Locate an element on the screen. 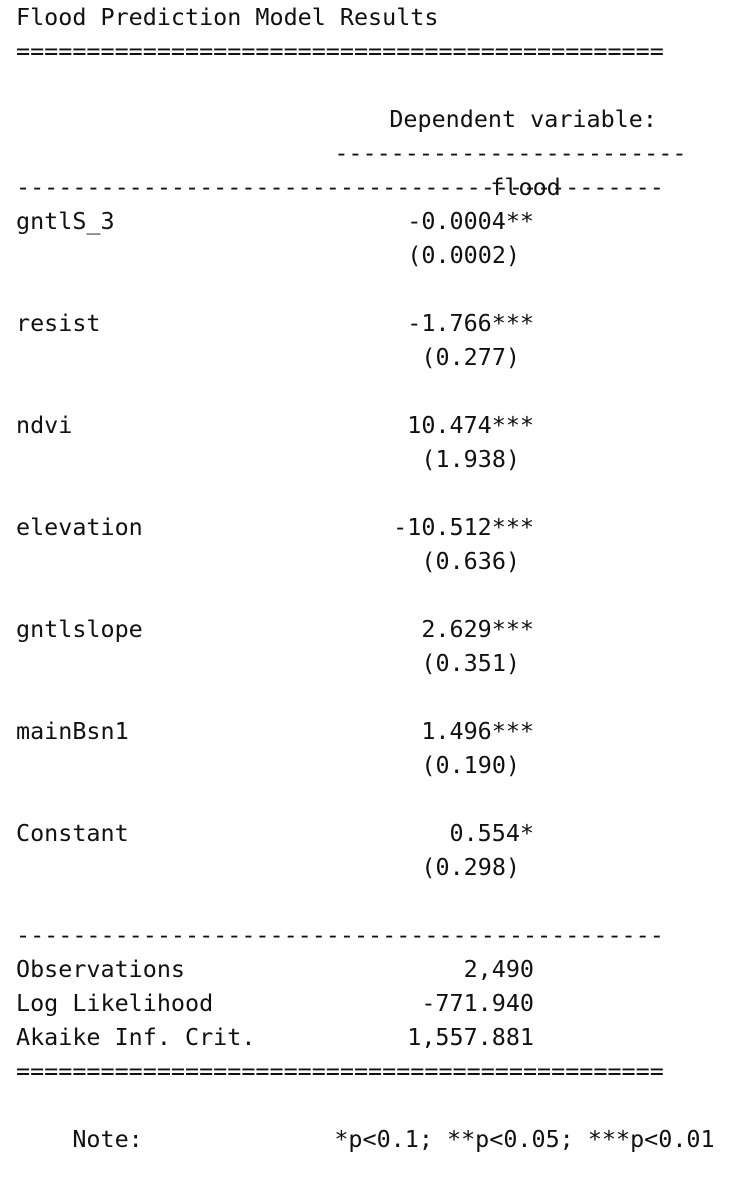  standard-error-row: (0.351) is located at coordinates (365, 663).